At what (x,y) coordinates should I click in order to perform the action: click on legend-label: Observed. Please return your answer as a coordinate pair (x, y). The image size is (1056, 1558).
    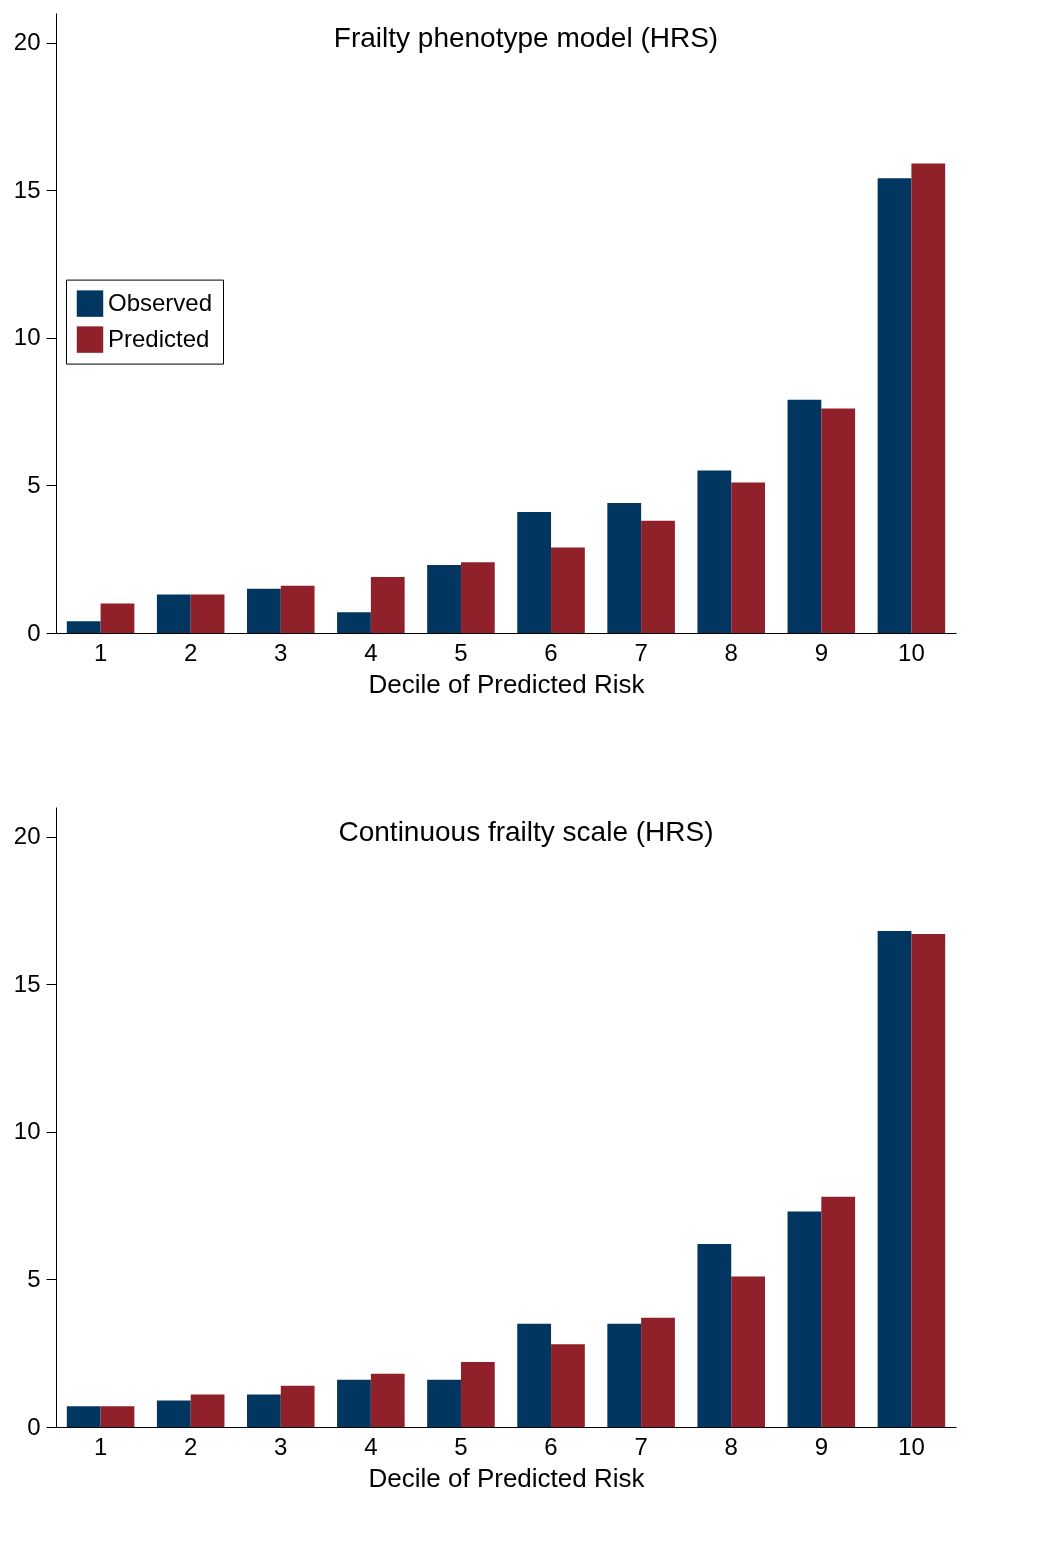
    Looking at the image, I should click on (160, 302).